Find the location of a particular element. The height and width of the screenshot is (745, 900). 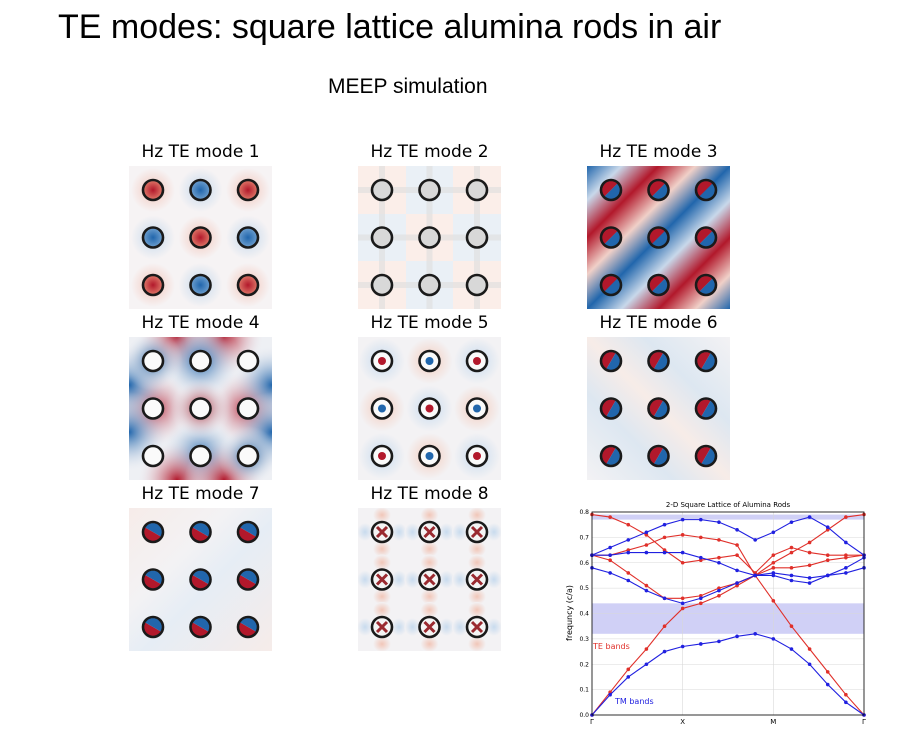

y-tick-label: 0.6 is located at coordinates (584, 563).